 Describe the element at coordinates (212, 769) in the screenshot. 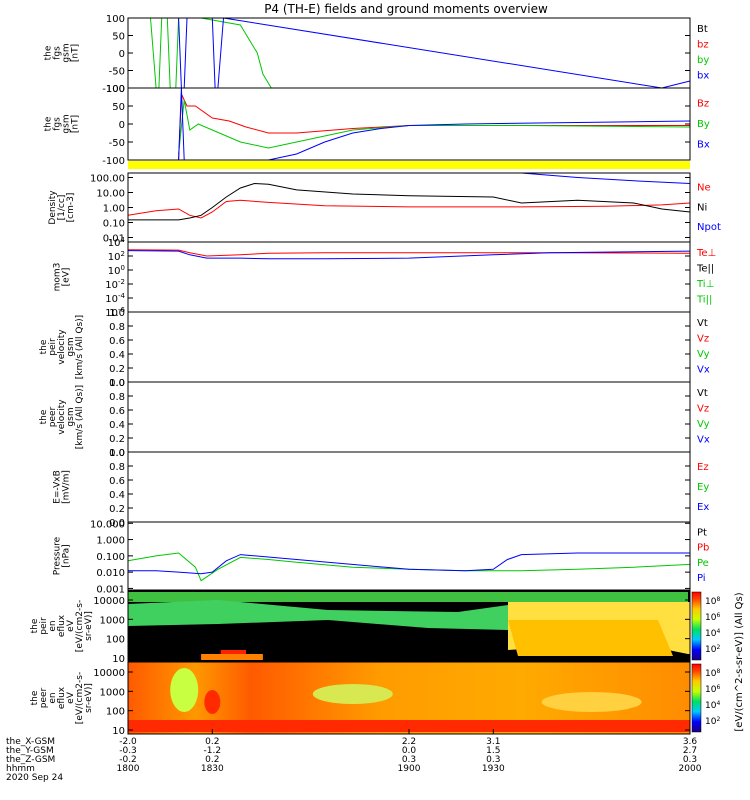

I see `xaxis-value: 1830` at that location.